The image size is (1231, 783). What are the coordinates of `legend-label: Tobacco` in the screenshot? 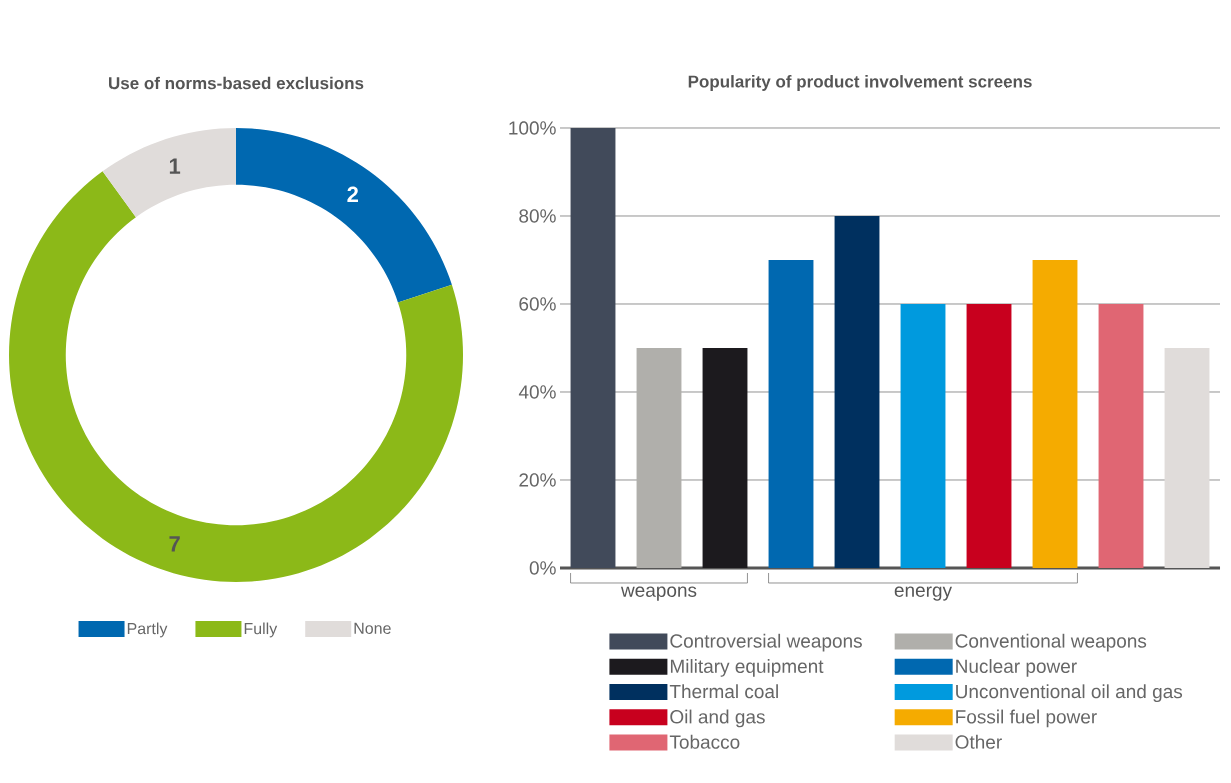 It's located at (704, 741).